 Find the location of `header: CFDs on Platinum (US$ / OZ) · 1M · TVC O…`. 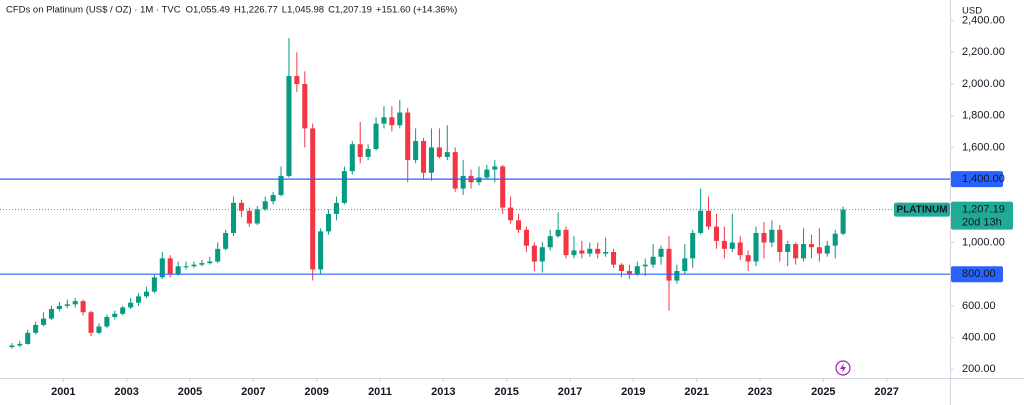

header: CFDs on Platinum (US$ / OZ) · 1M · TVC O… is located at coordinates (231, 10).